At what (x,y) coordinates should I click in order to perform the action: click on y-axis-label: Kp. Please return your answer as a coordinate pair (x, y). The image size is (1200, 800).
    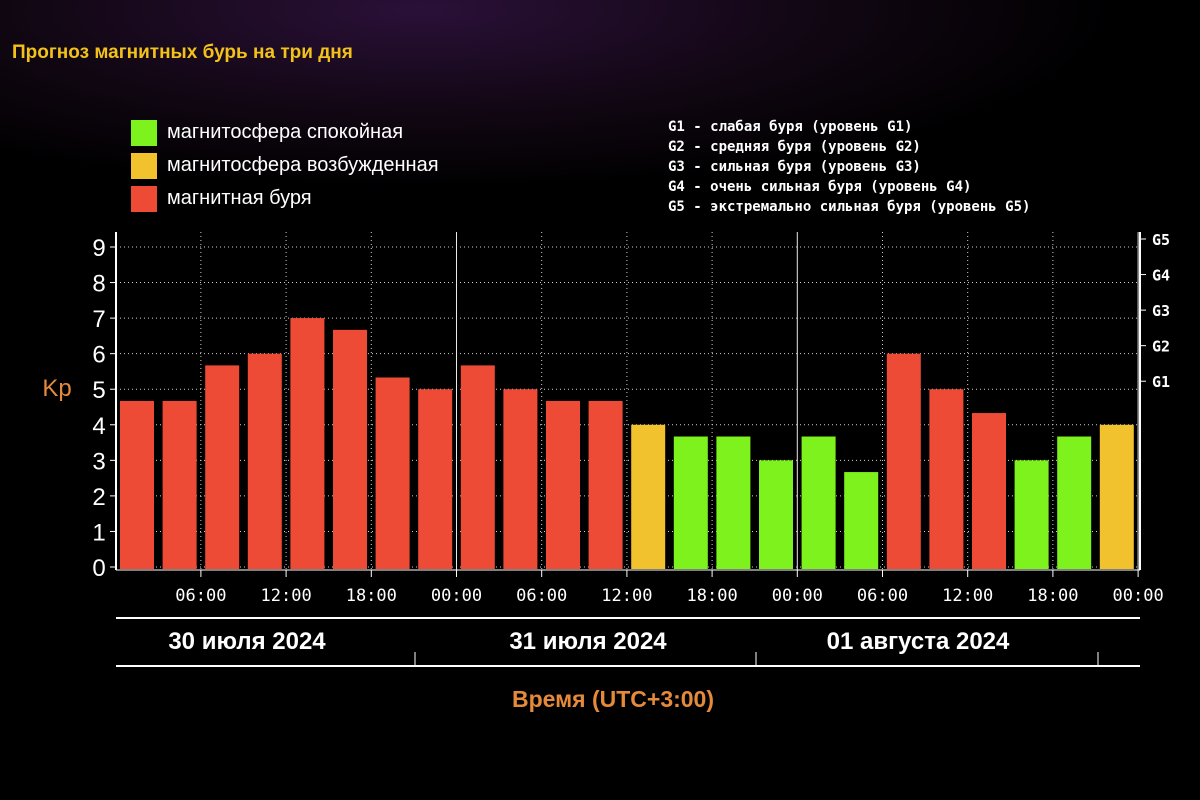
    Looking at the image, I should click on (56, 388).